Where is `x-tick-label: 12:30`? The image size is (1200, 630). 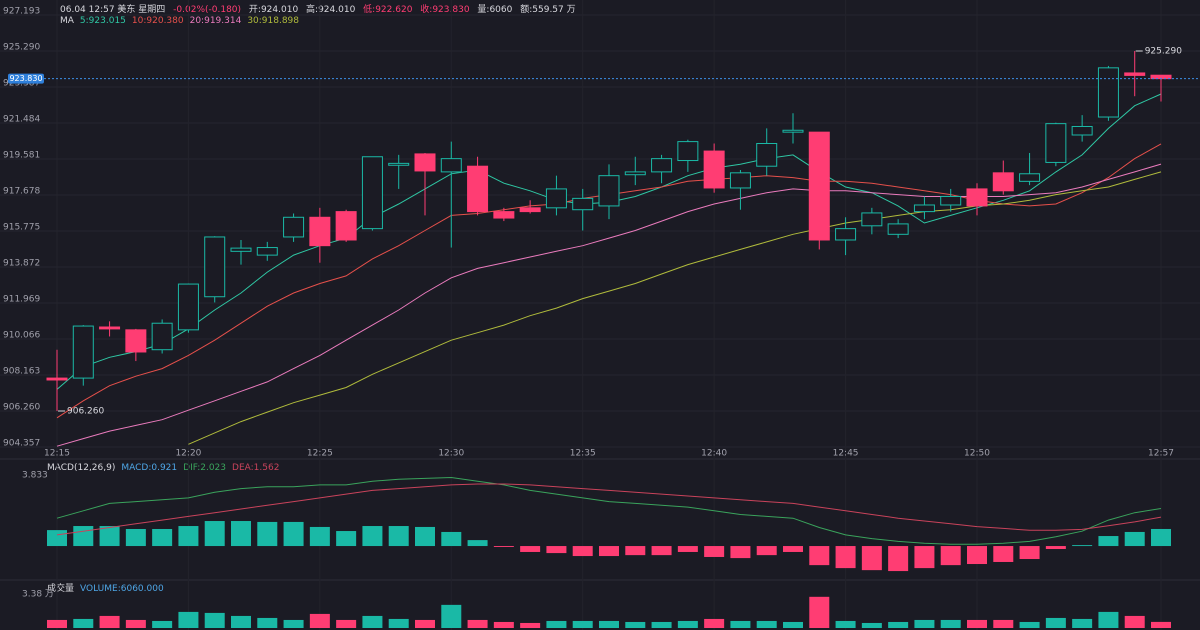 x-tick-label: 12:30 is located at coordinates (451, 454).